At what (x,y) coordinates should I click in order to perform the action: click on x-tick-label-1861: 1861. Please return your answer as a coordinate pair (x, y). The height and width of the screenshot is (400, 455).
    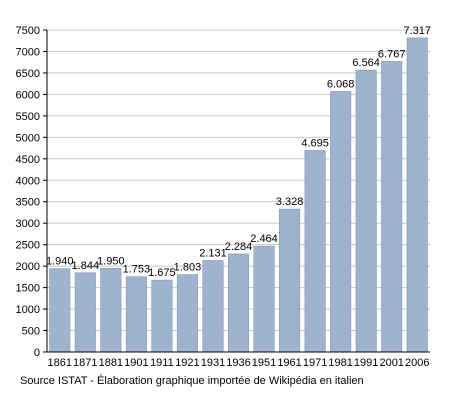
    Looking at the image, I should click on (60, 363).